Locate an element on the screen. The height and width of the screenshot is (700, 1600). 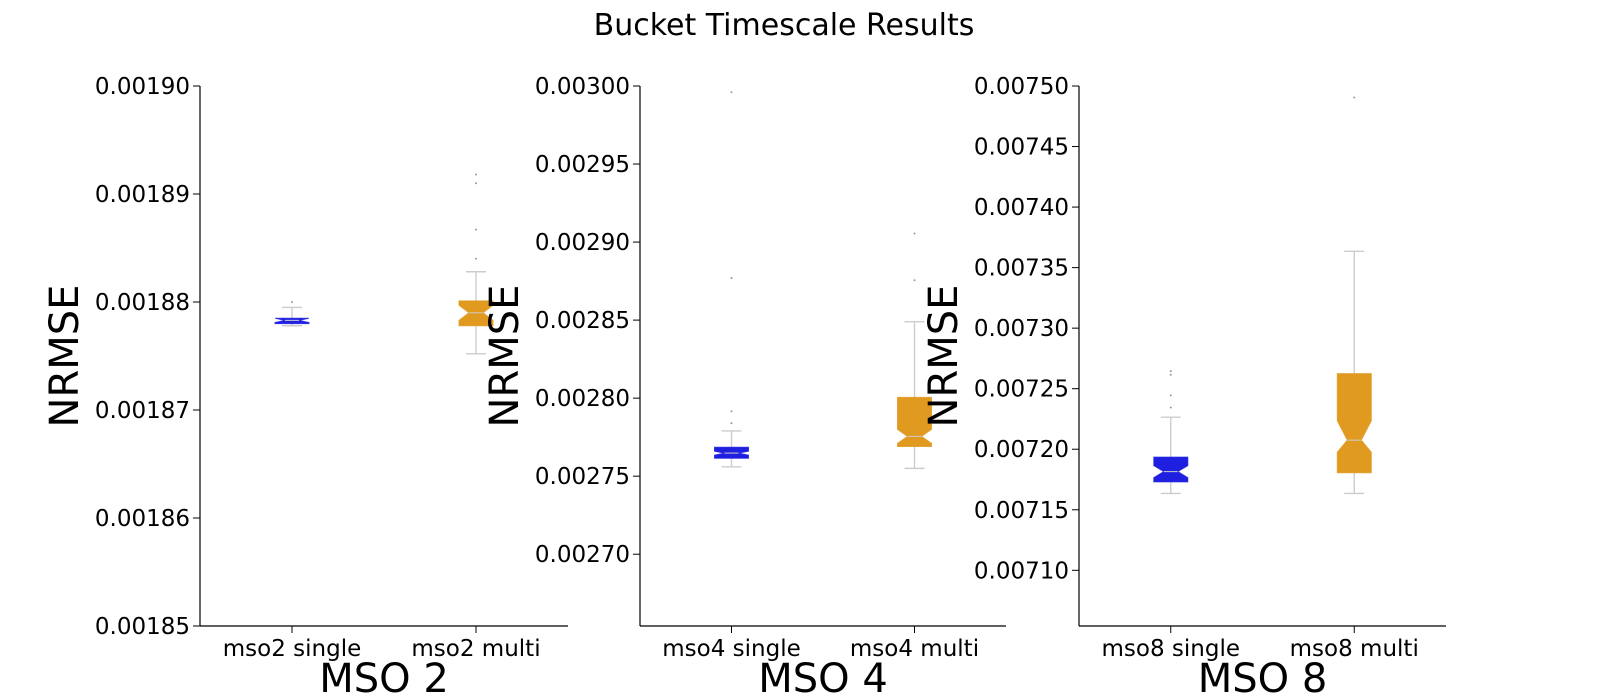
y-tick-label: 0.00188 is located at coordinates (142, 303).